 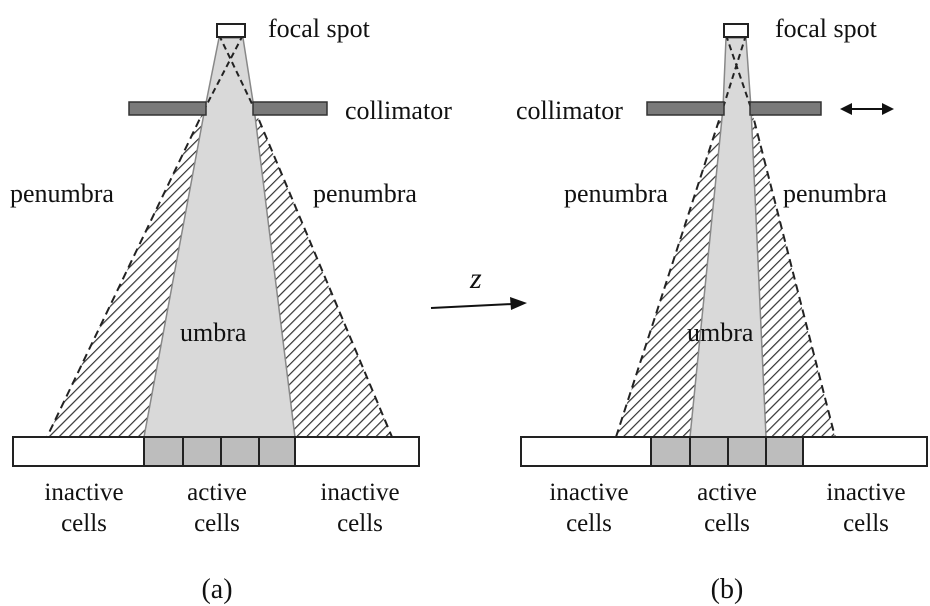 I want to click on collimator-label-b: collimator, so click(x=569, y=110).